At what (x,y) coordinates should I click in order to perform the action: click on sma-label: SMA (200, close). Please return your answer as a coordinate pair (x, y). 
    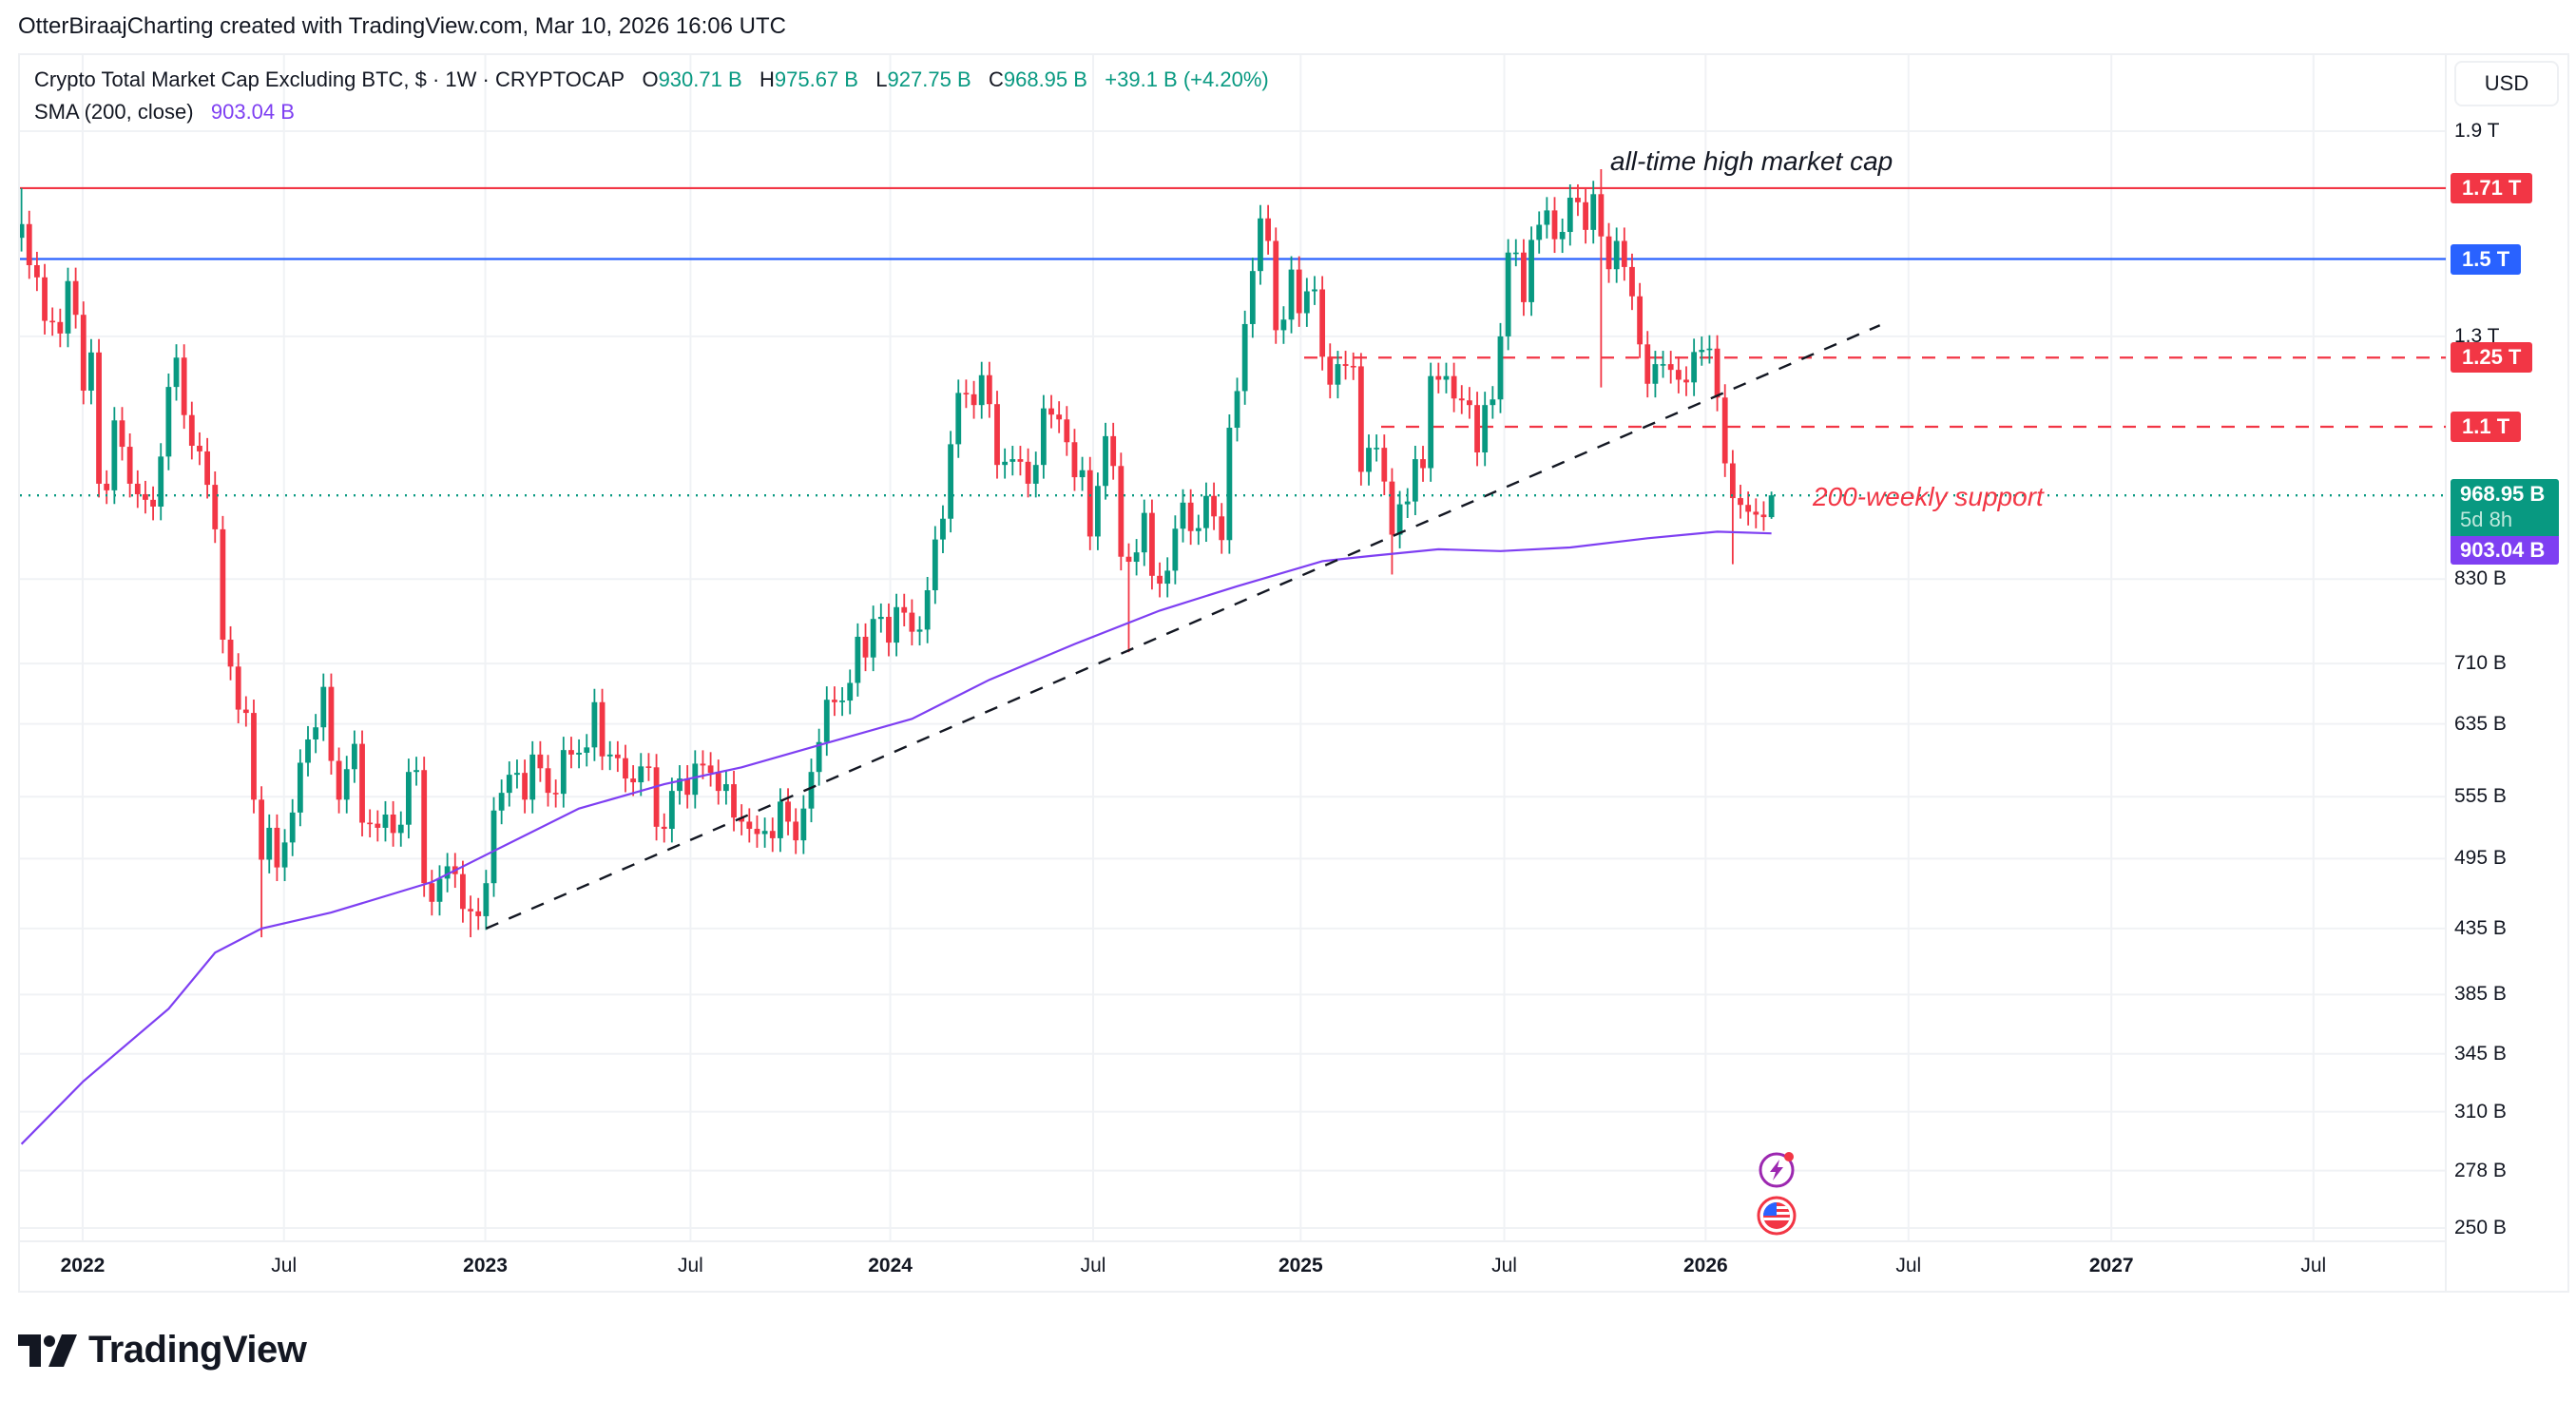
    Looking at the image, I should click on (114, 112).